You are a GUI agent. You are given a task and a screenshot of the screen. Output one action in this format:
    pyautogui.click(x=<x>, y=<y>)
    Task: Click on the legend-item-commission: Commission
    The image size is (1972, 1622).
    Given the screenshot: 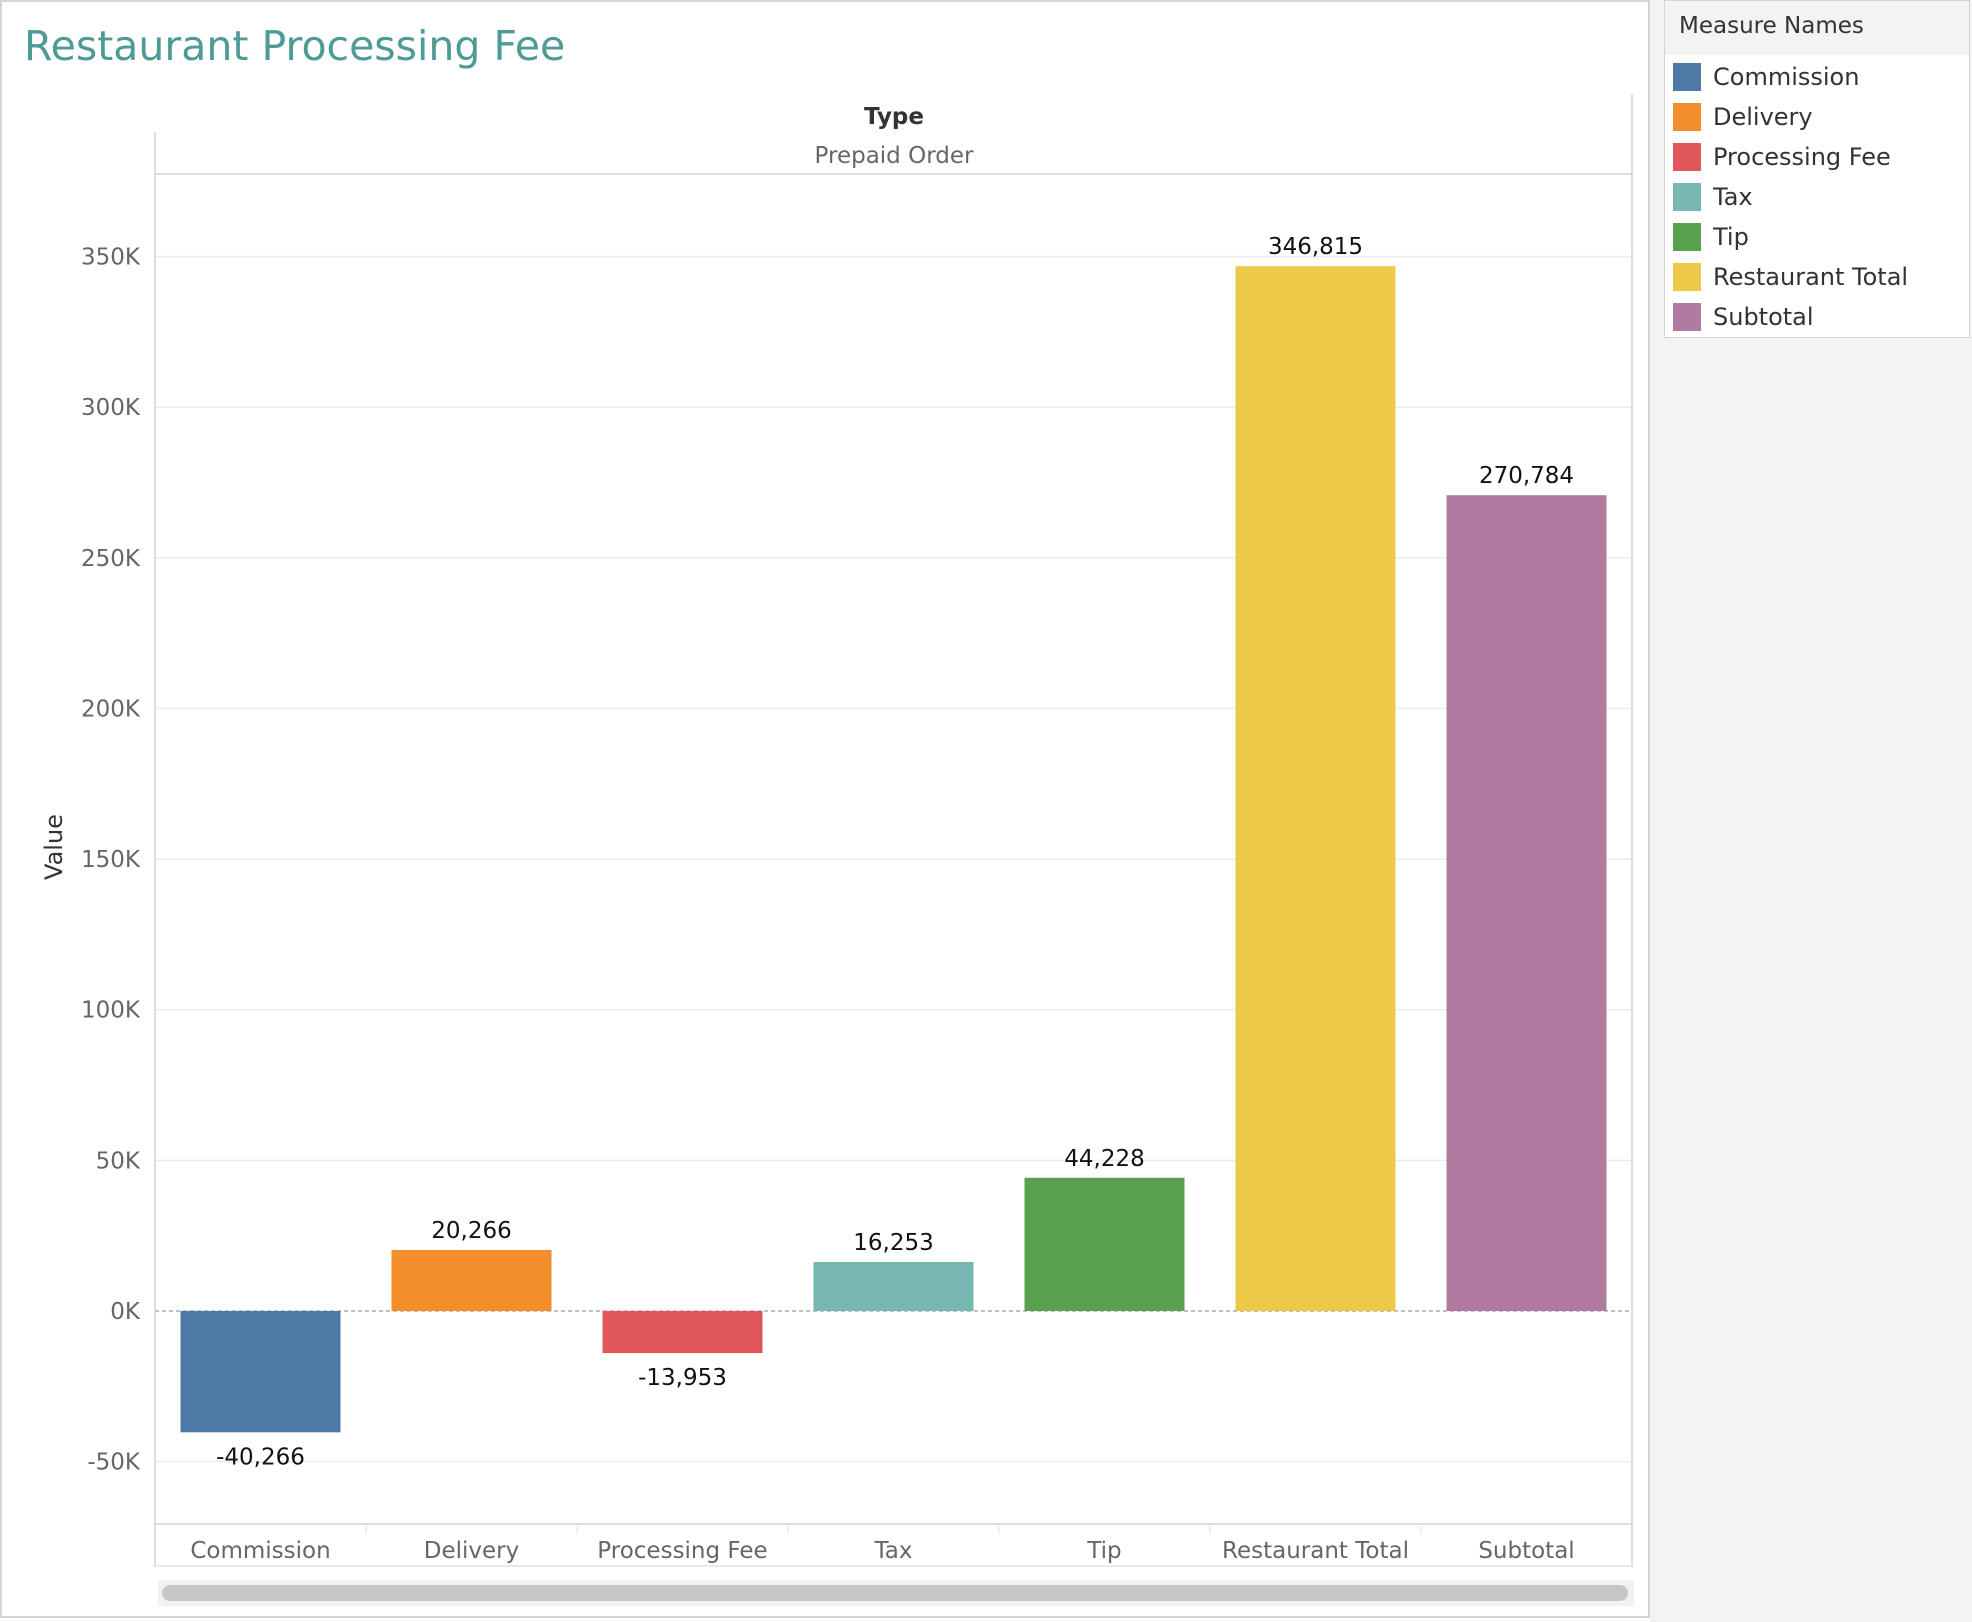 What is the action you would take?
    pyautogui.click(x=1818, y=77)
    